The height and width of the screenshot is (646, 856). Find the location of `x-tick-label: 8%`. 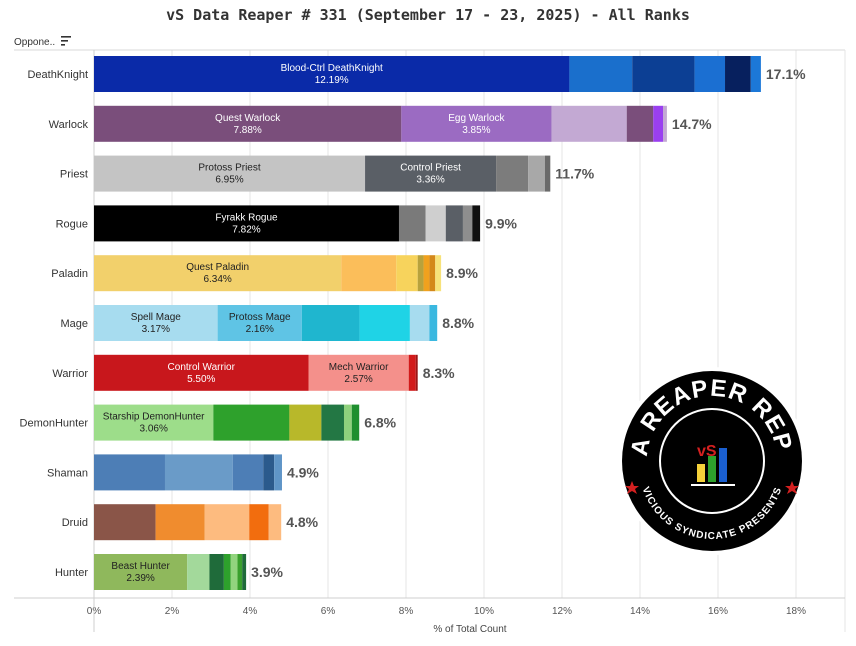

x-tick-label: 8% is located at coordinates (406, 611).